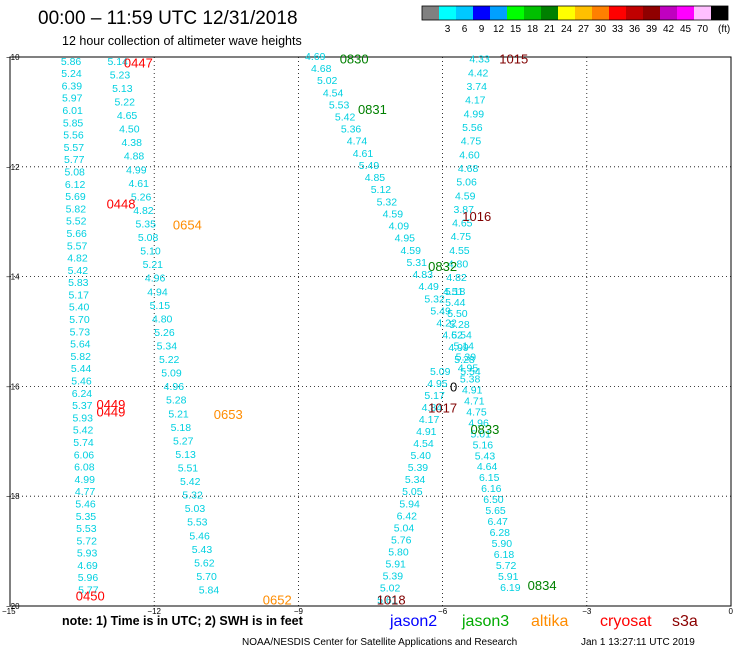  I want to click on color-scale-label: 42, so click(669, 29).